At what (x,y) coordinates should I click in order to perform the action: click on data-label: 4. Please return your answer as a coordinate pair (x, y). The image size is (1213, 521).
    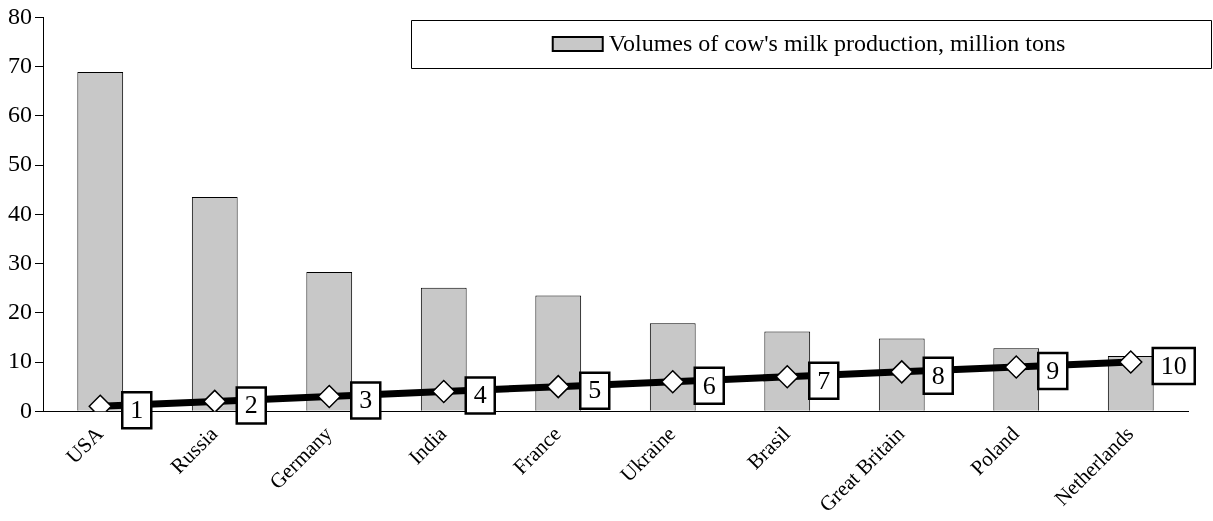
    Looking at the image, I should click on (480, 395).